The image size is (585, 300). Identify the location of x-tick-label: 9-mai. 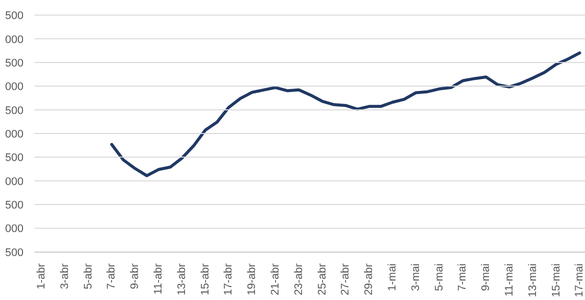
(486, 277).